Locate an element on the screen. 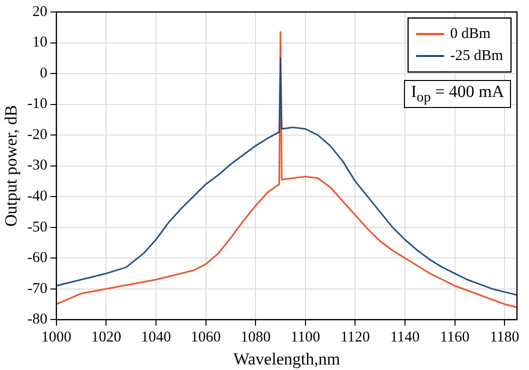 The image size is (529, 370). x-tick-label: 1100 is located at coordinates (305, 338).